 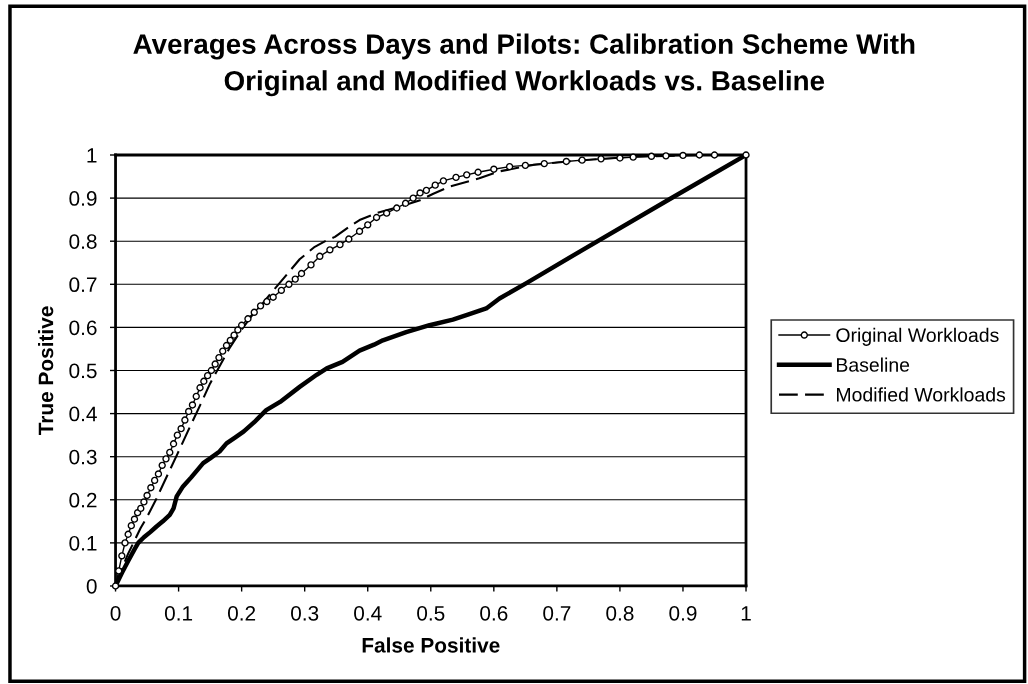 What do you see at coordinates (305, 613) in the screenshot?
I see `x-tick-label: 0.3` at bounding box center [305, 613].